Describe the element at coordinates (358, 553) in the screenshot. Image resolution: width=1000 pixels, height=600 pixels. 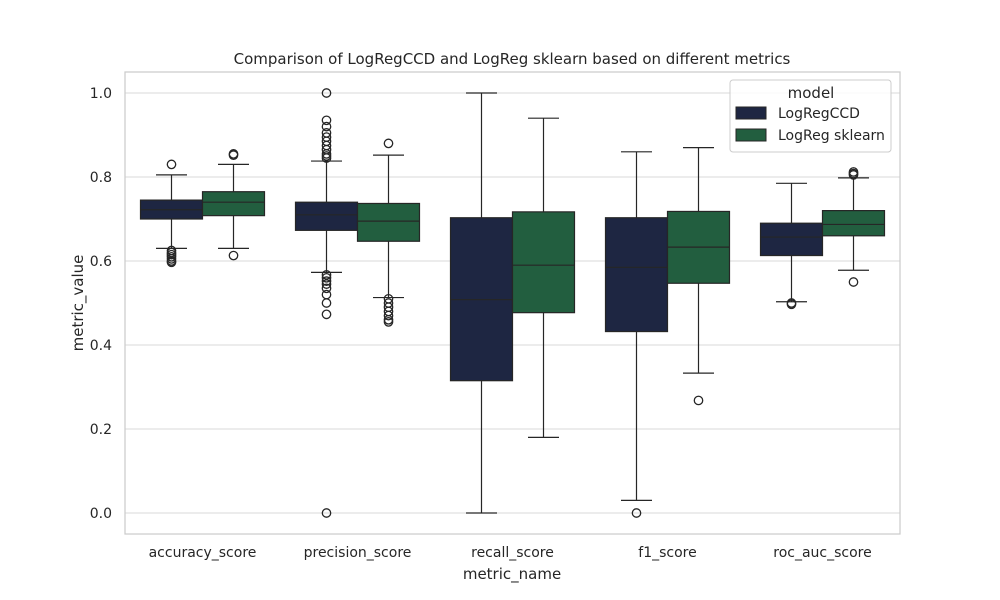
I see `x-tick-label: precision_score` at that location.